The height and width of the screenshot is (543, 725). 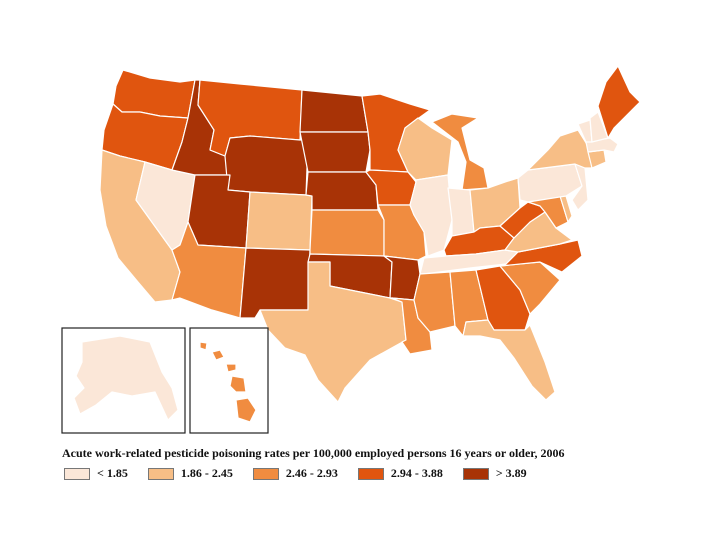 I want to click on legend-label: 1.86 - 2.45, so click(x=206, y=473).